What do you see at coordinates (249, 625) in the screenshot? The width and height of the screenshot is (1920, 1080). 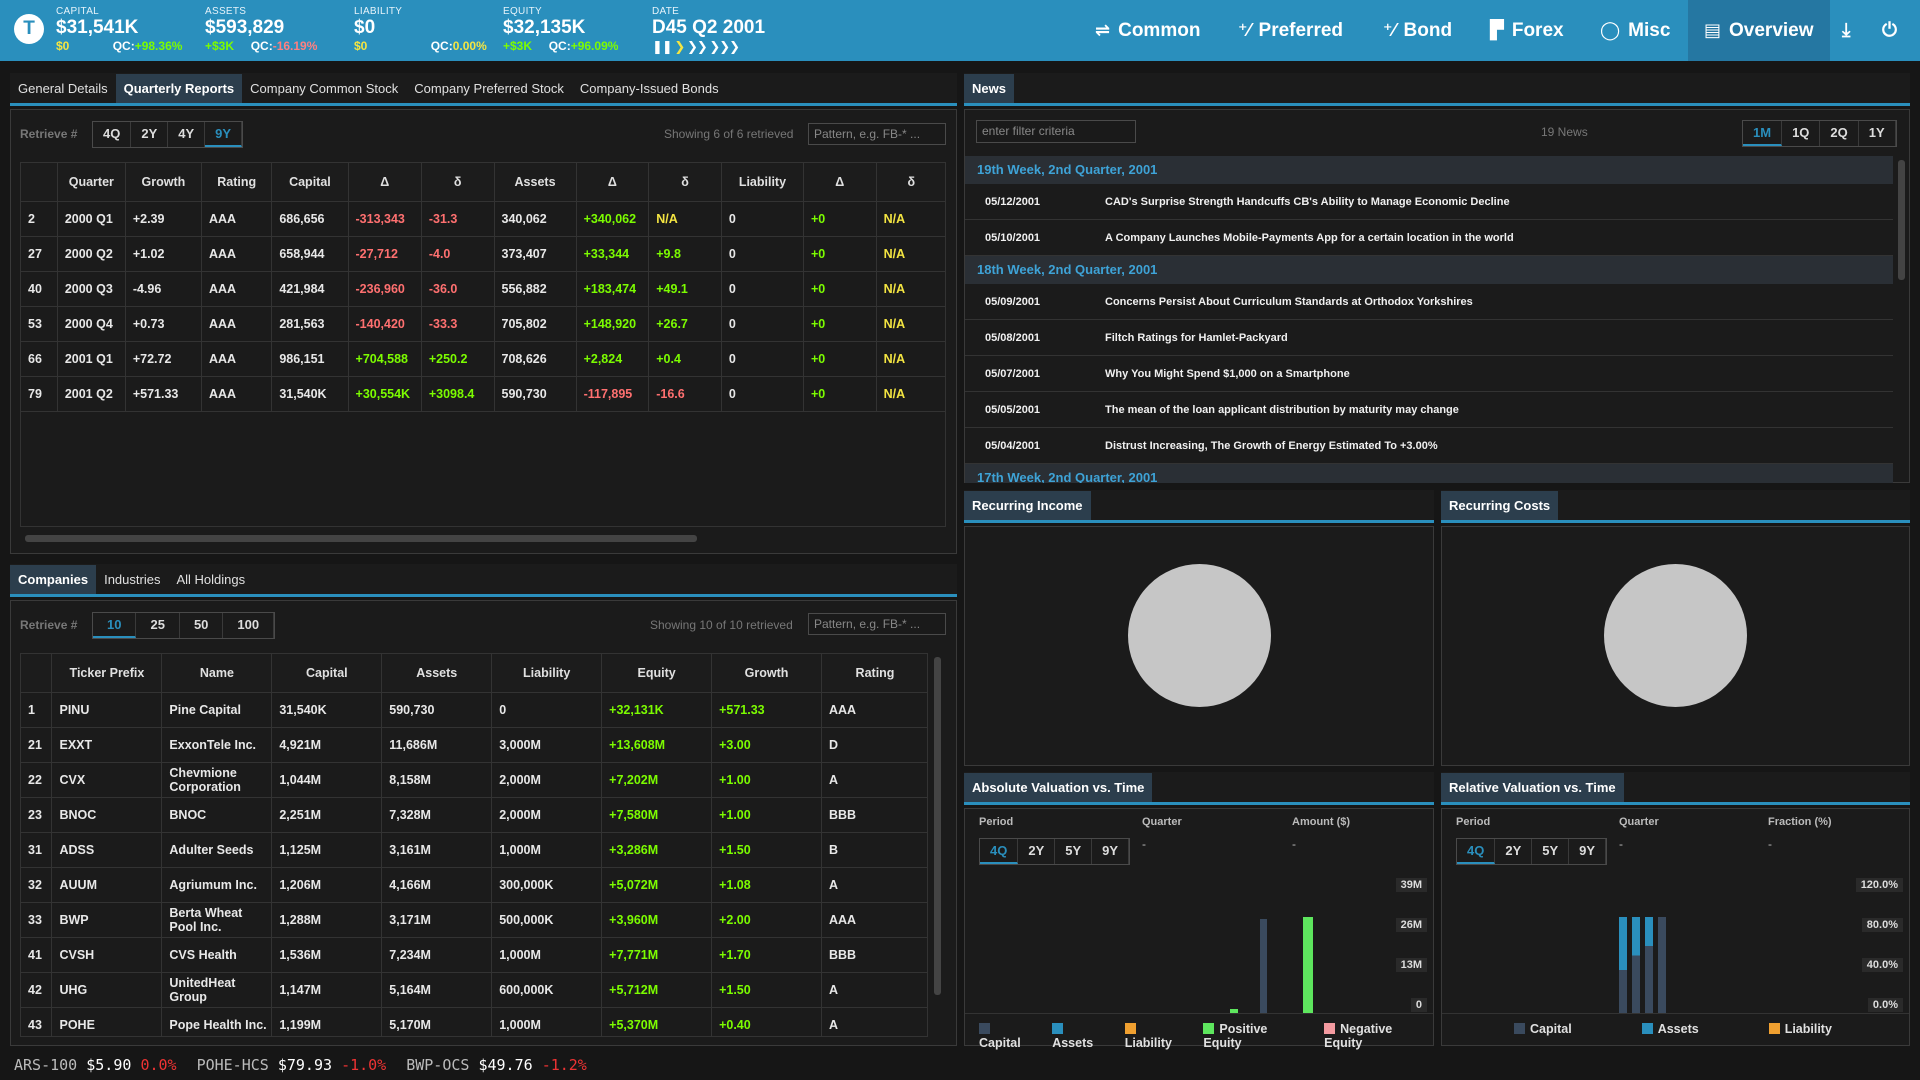 I see `count-100: 100` at bounding box center [249, 625].